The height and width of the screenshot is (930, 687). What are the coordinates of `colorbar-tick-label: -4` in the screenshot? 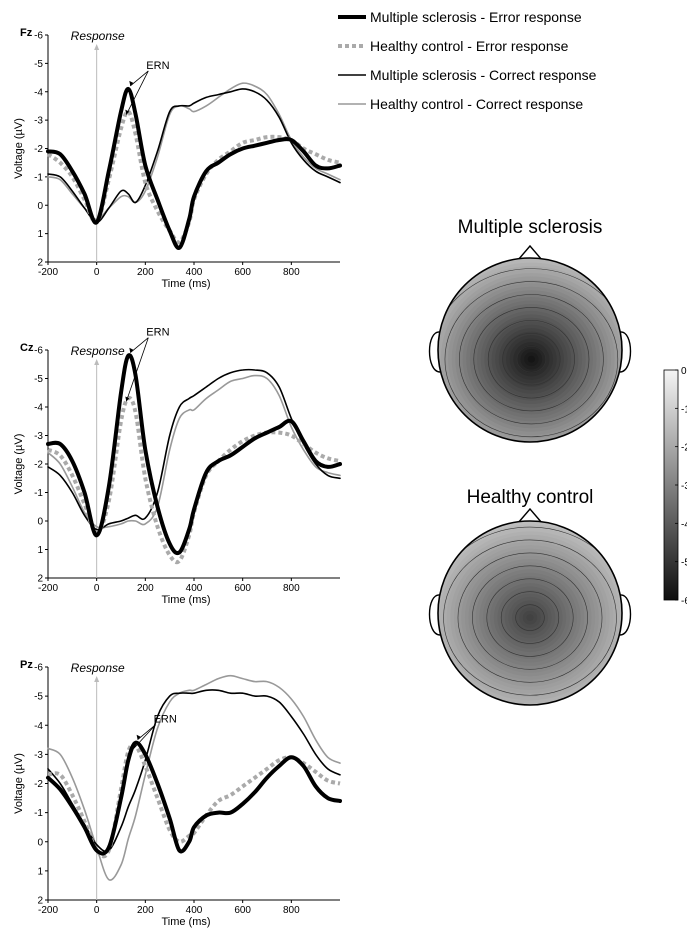 It's located at (684, 524).